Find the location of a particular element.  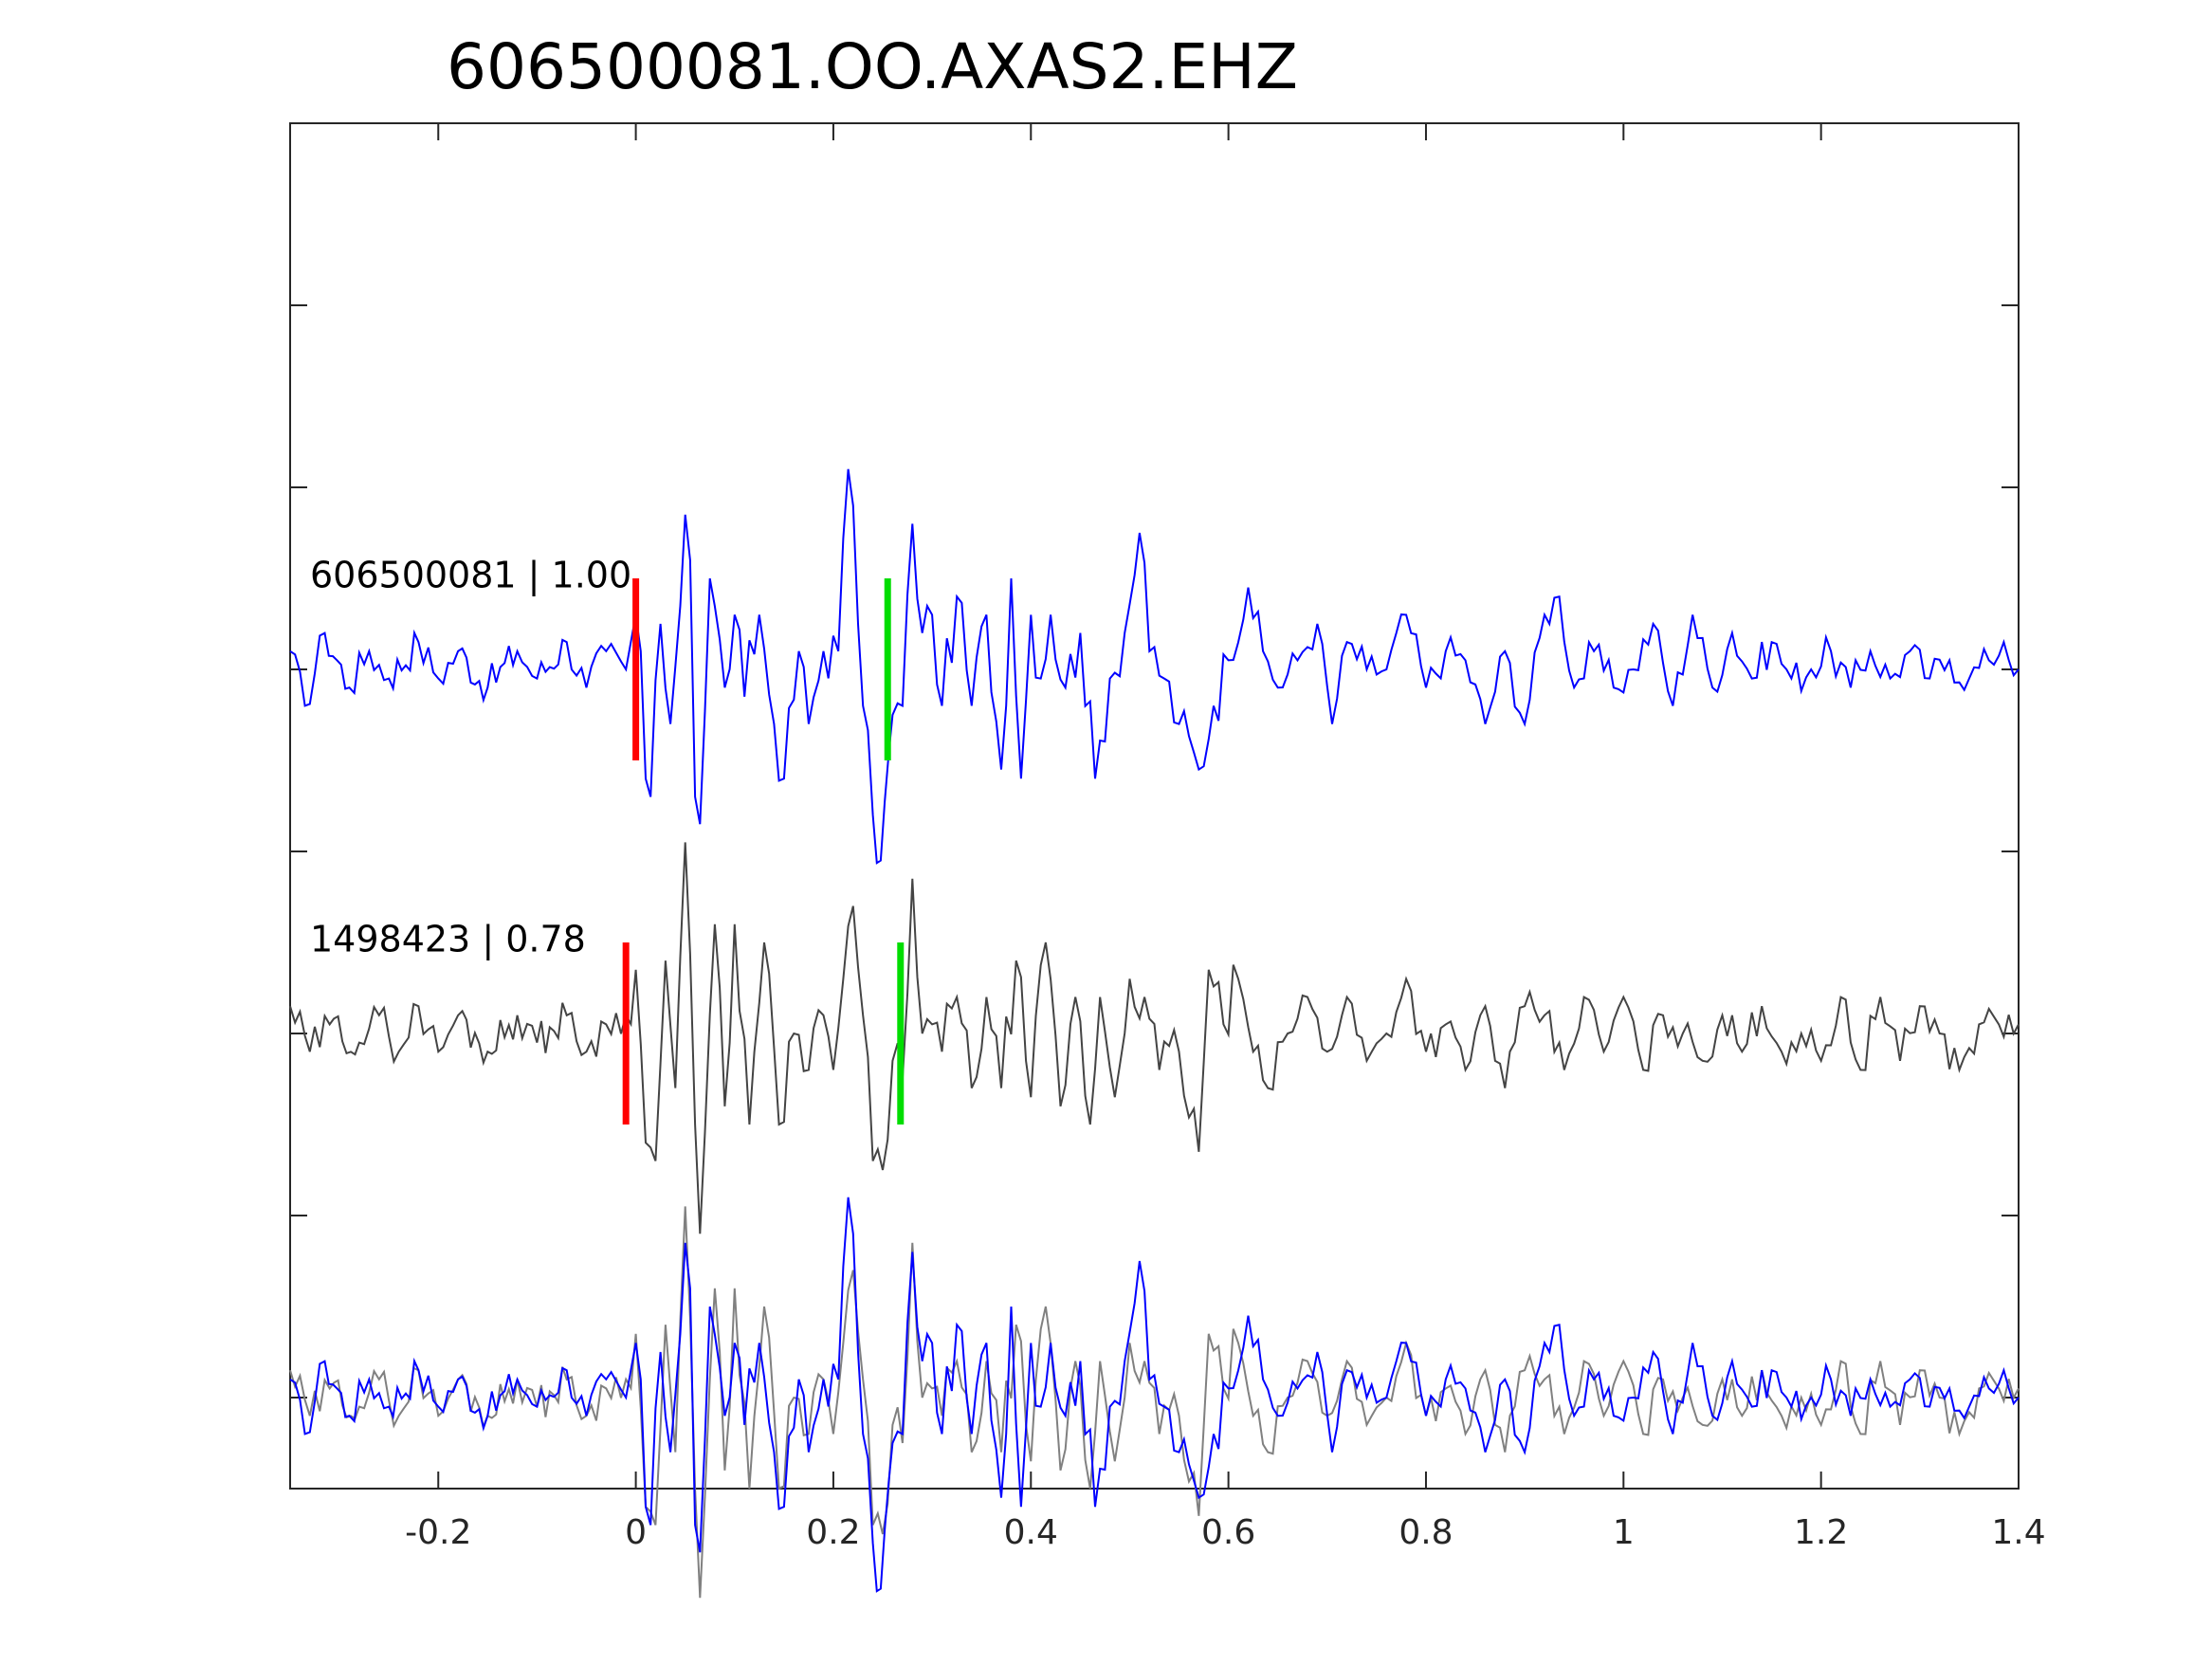

x-tick-label: 0.6 is located at coordinates (1228, 1532).